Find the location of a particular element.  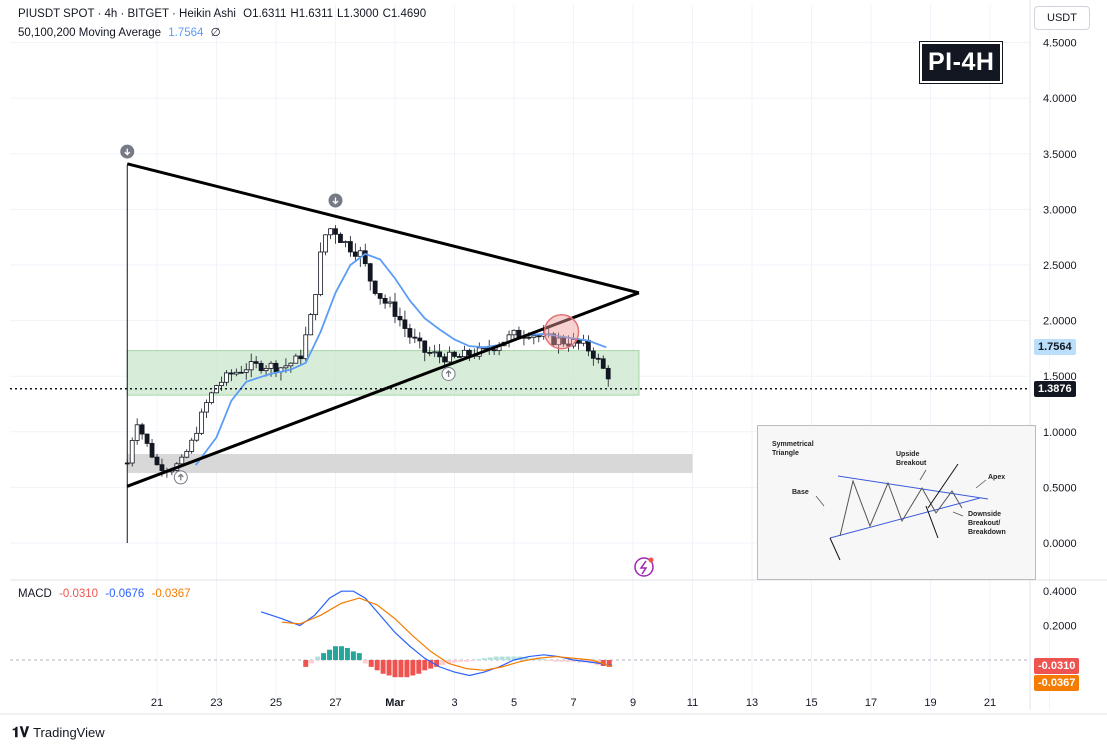

macd-signal-value: -0.0367 is located at coordinates (171, 594).